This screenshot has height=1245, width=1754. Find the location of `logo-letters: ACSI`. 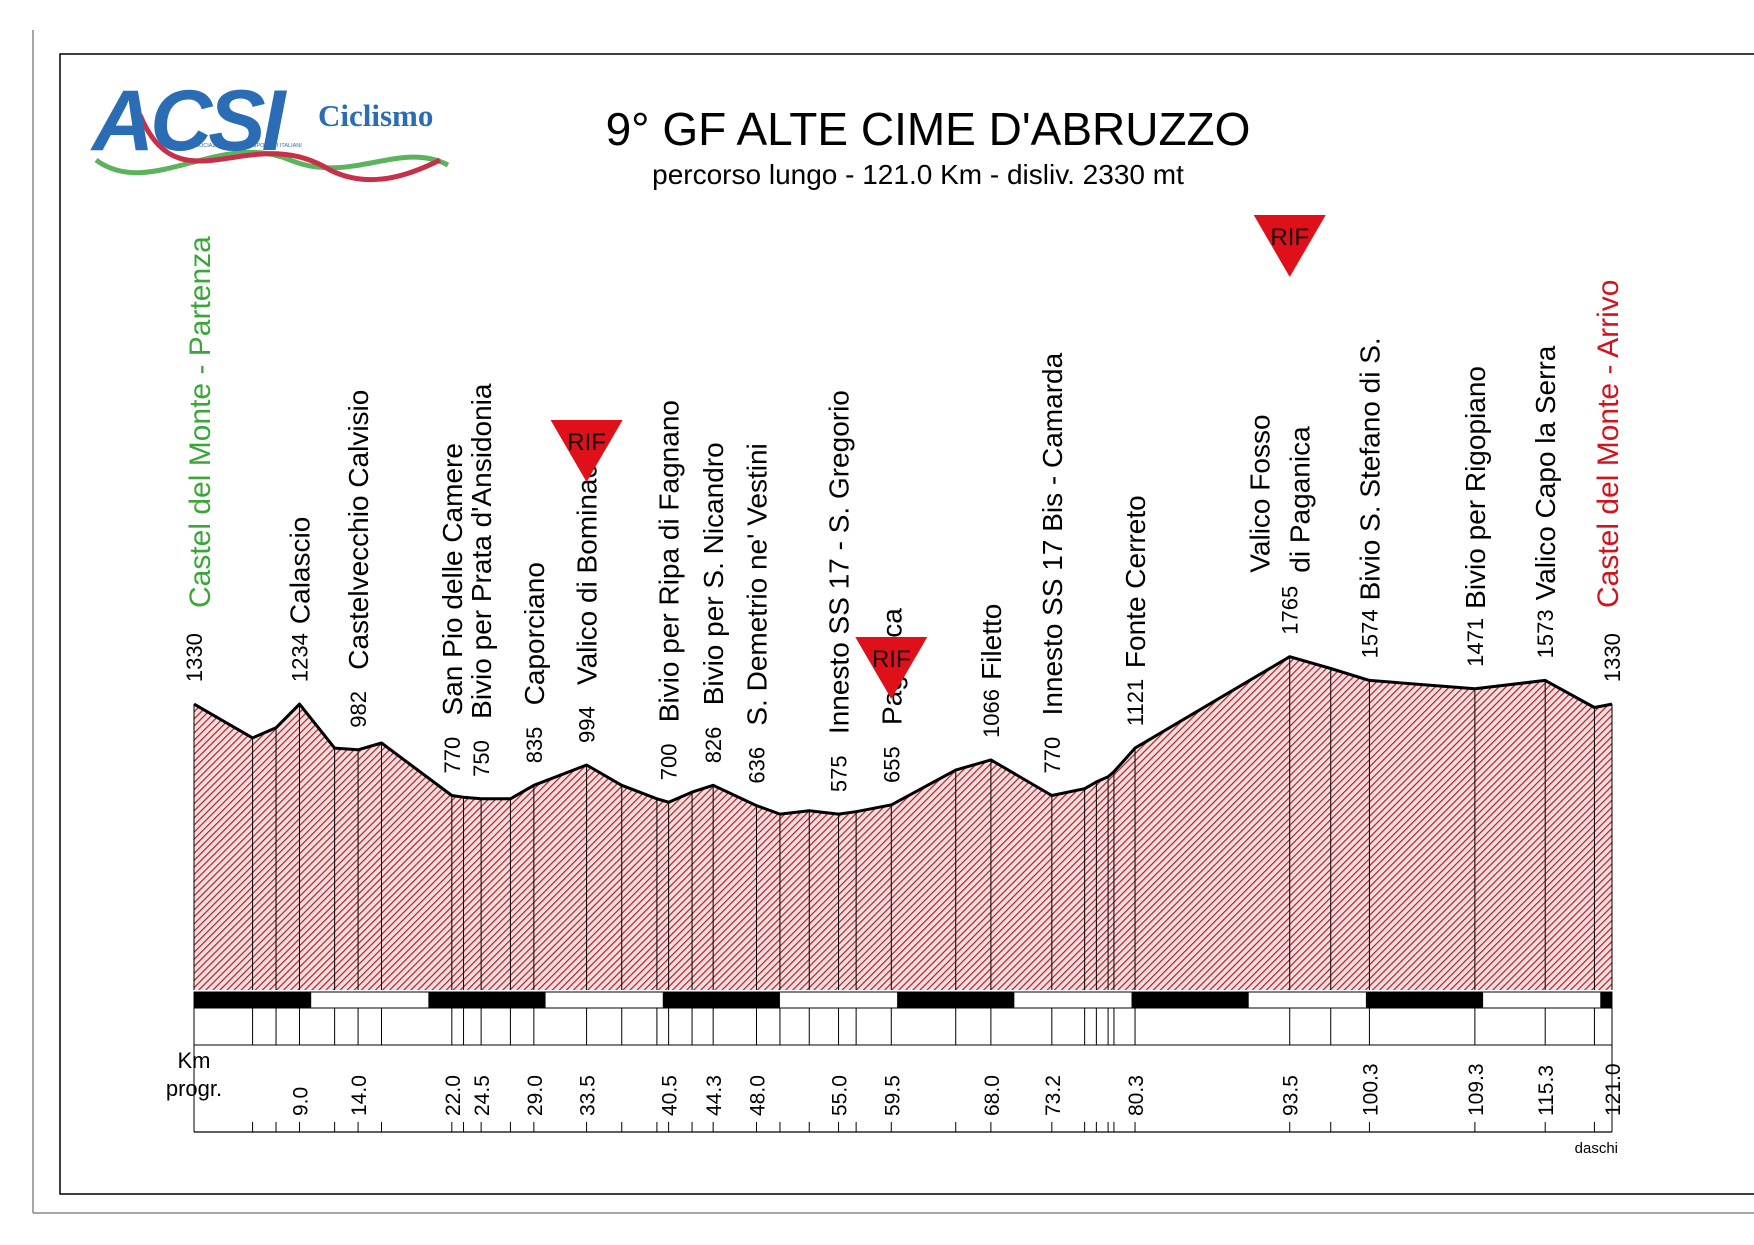

logo-letters: ACSI is located at coordinates (189, 121).